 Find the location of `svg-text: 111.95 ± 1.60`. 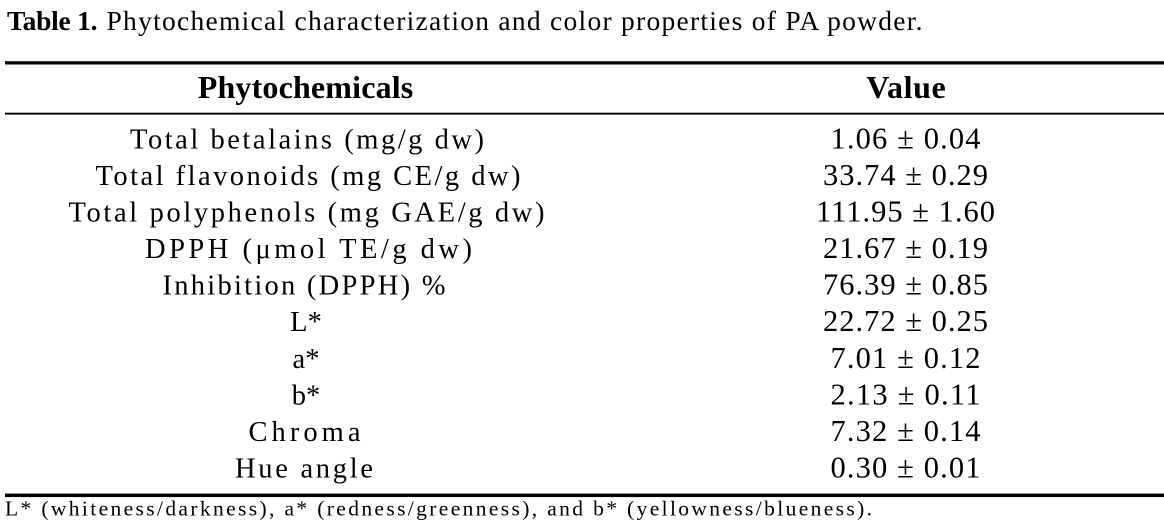

svg-text: 111.95 ± 1.60 is located at coordinates (905, 211).